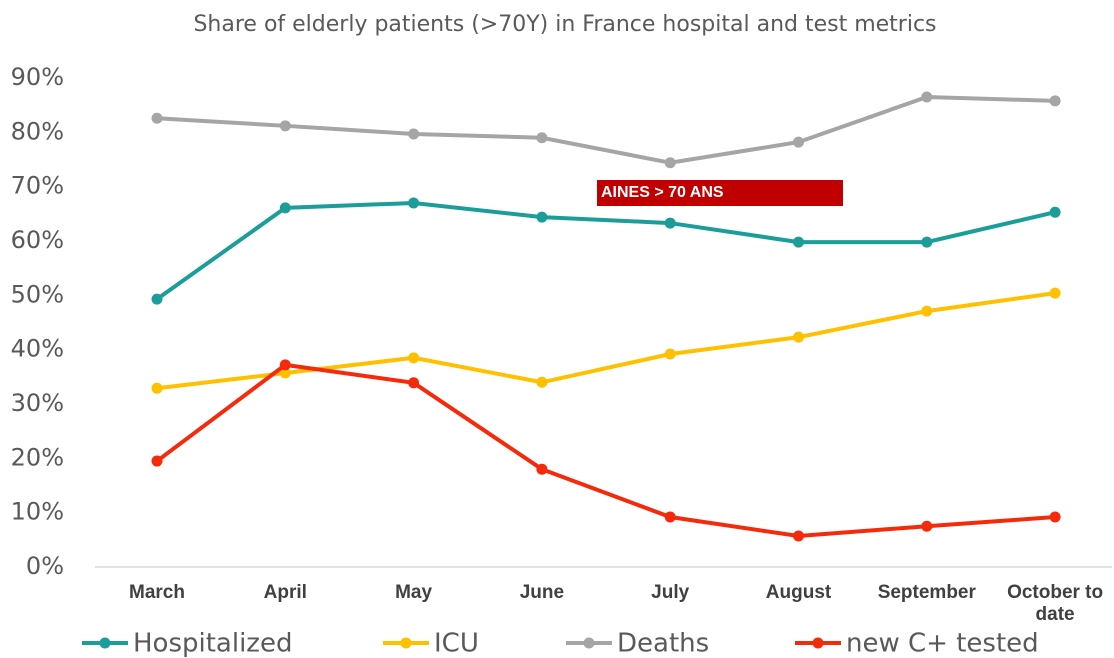 Image resolution: width=1114 pixels, height=658 pixels. Describe the element at coordinates (37, 512) in the screenshot. I see `y-tick-label: 10%` at that location.